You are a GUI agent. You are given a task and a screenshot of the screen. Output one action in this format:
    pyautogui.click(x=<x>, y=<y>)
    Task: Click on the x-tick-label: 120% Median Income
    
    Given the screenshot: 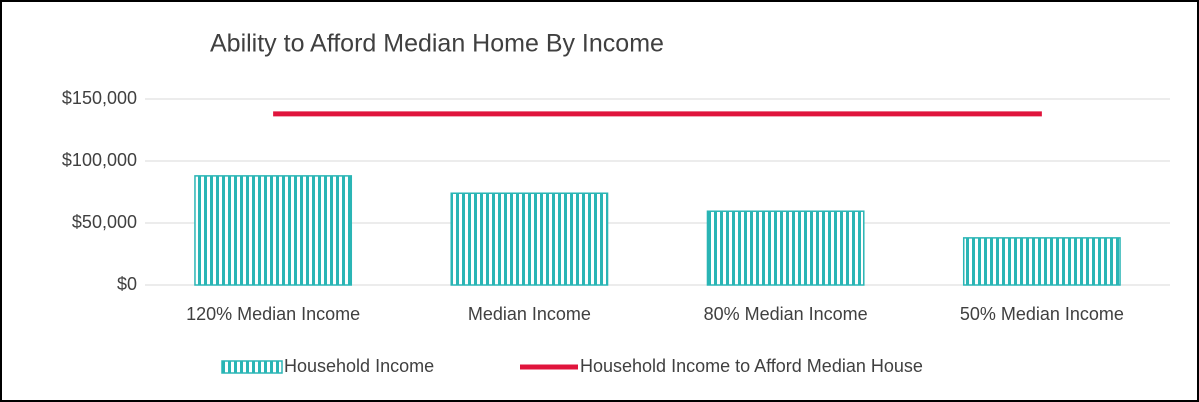 What is the action you would take?
    pyautogui.click(x=273, y=314)
    